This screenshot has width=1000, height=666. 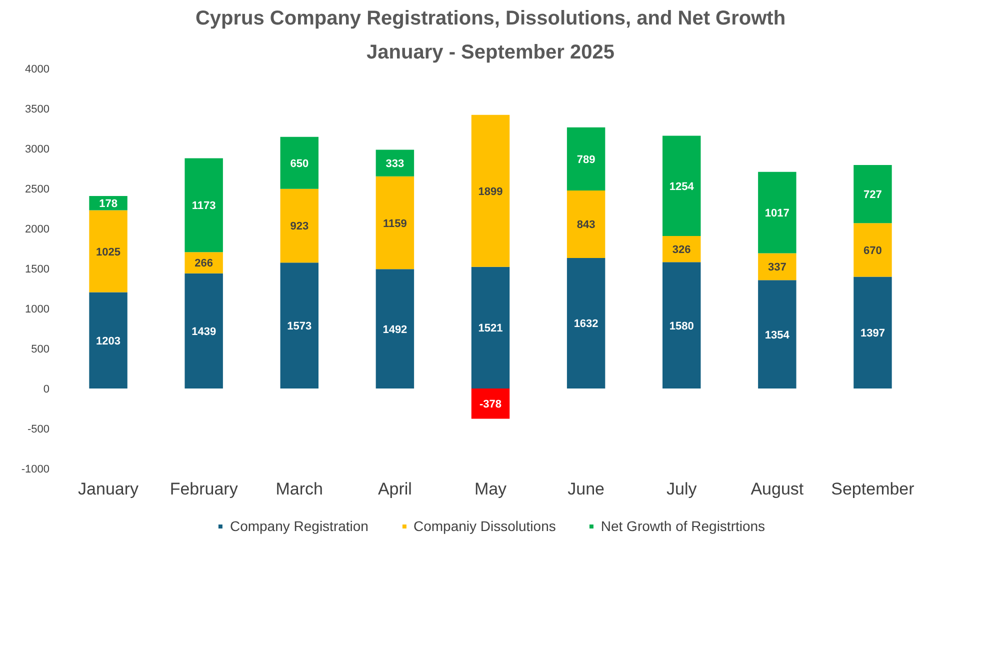 I want to click on data-label: 727, so click(x=873, y=195).